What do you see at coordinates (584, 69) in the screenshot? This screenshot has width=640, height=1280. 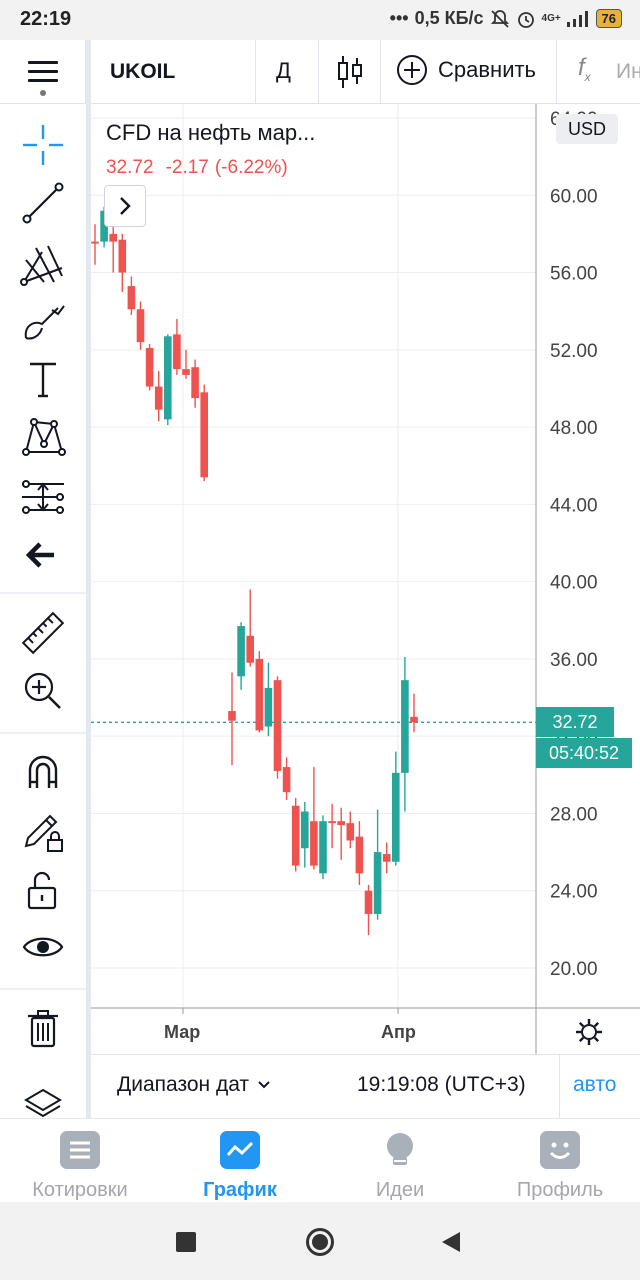 I see `fx-icon: fx` at bounding box center [584, 69].